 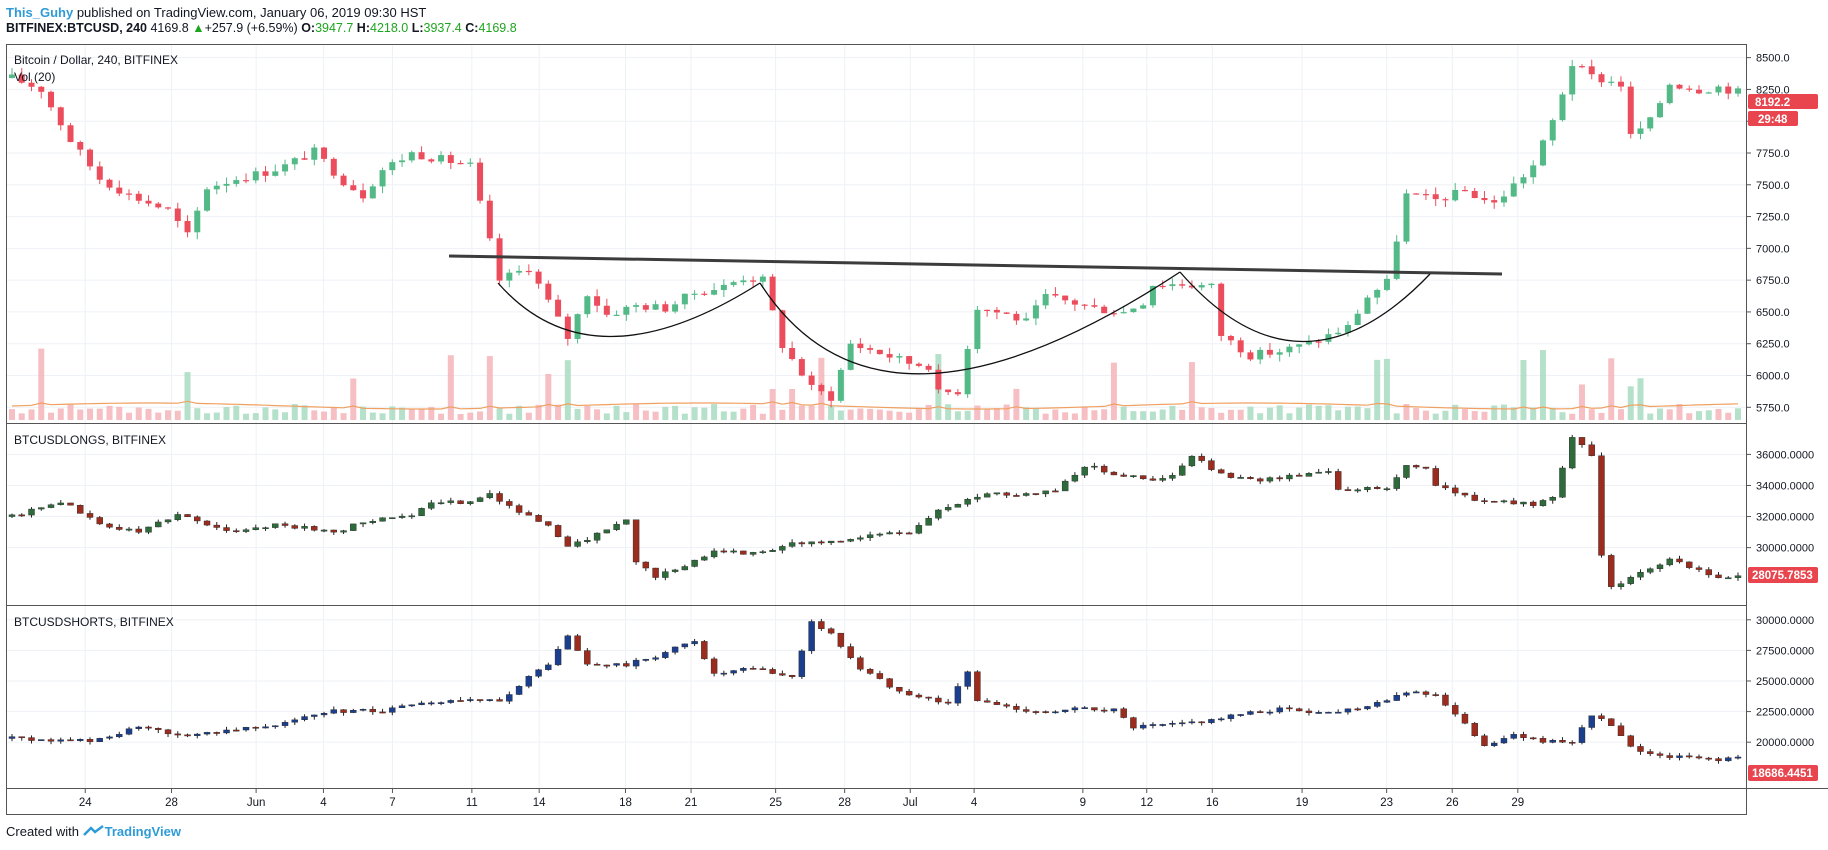 I want to click on tradingview-brand: TradingView, so click(x=142, y=831).